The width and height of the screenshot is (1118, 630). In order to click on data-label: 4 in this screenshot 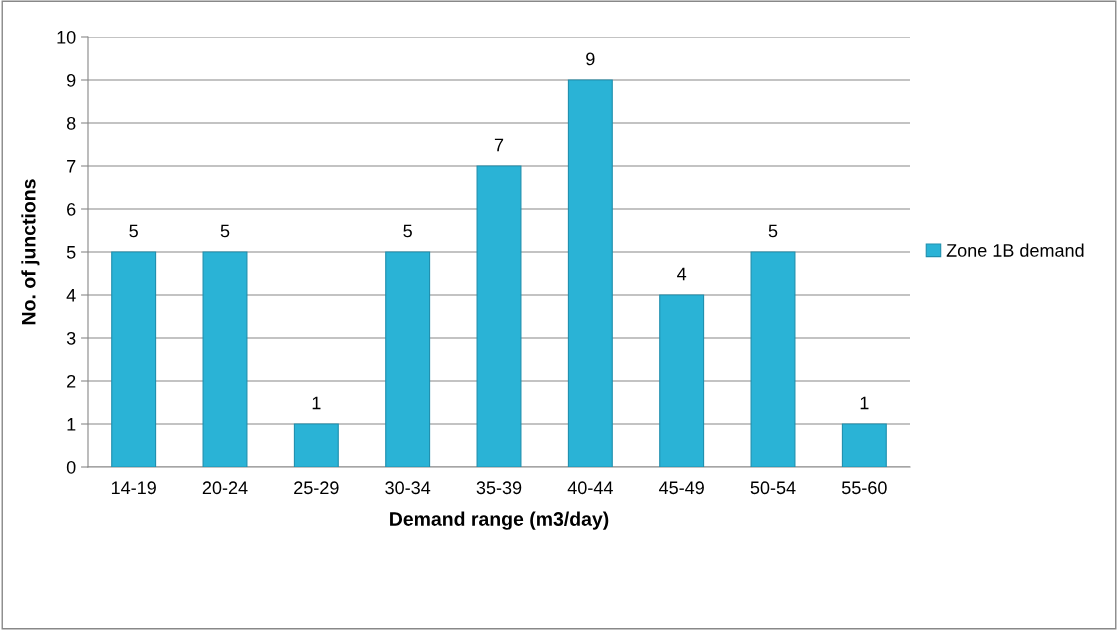, I will do `click(682, 274)`.